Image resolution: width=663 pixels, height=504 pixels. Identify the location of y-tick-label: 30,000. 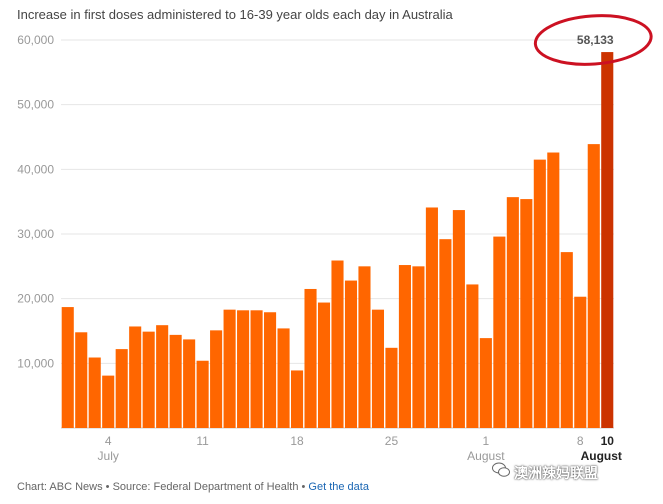
(35, 234).